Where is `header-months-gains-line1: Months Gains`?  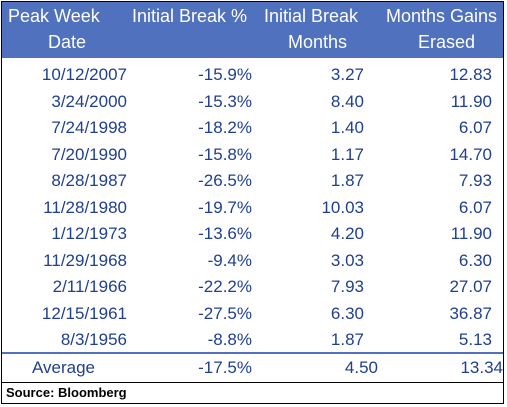
header-months-gains-line1: Months Gains is located at coordinates (442, 16).